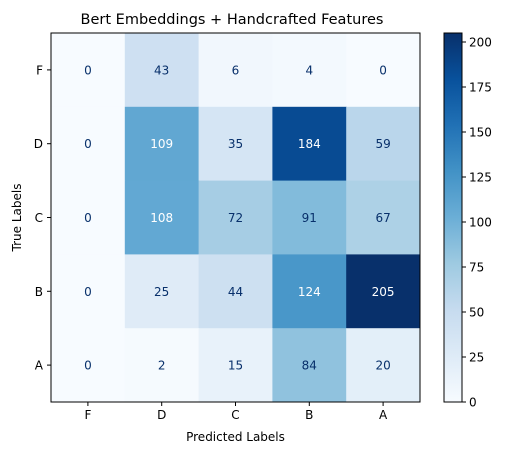 The image size is (509, 455). What do you see at coordinates (17, 218) in the screenshot?
I see `y-axis-label: True Labels` at bounding box center [17, 218].